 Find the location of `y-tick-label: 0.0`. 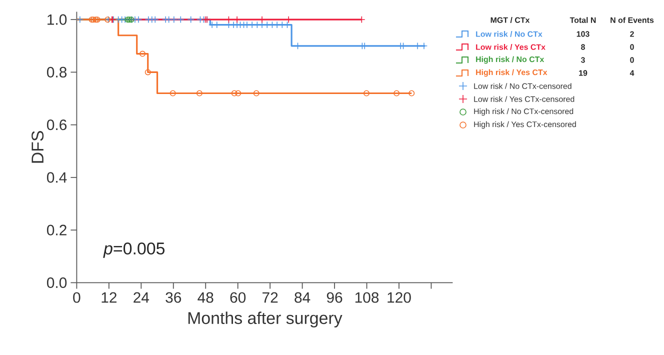

y-tick-label: 0.0 is located at coordinates (56, 282).